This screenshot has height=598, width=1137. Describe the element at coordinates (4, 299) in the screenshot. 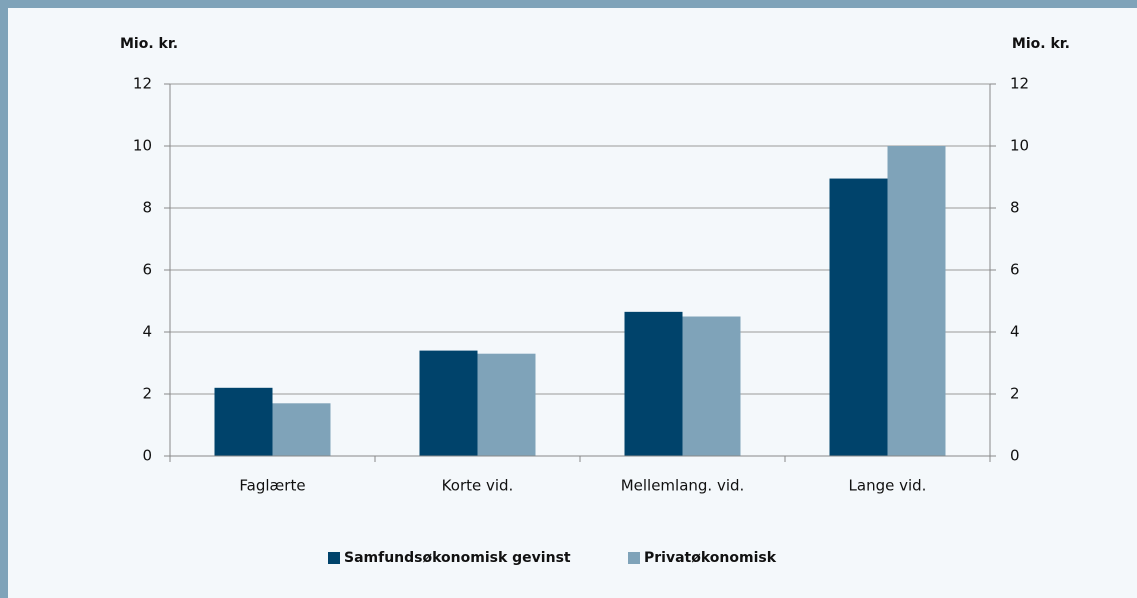

I see `left-frame` at that location.